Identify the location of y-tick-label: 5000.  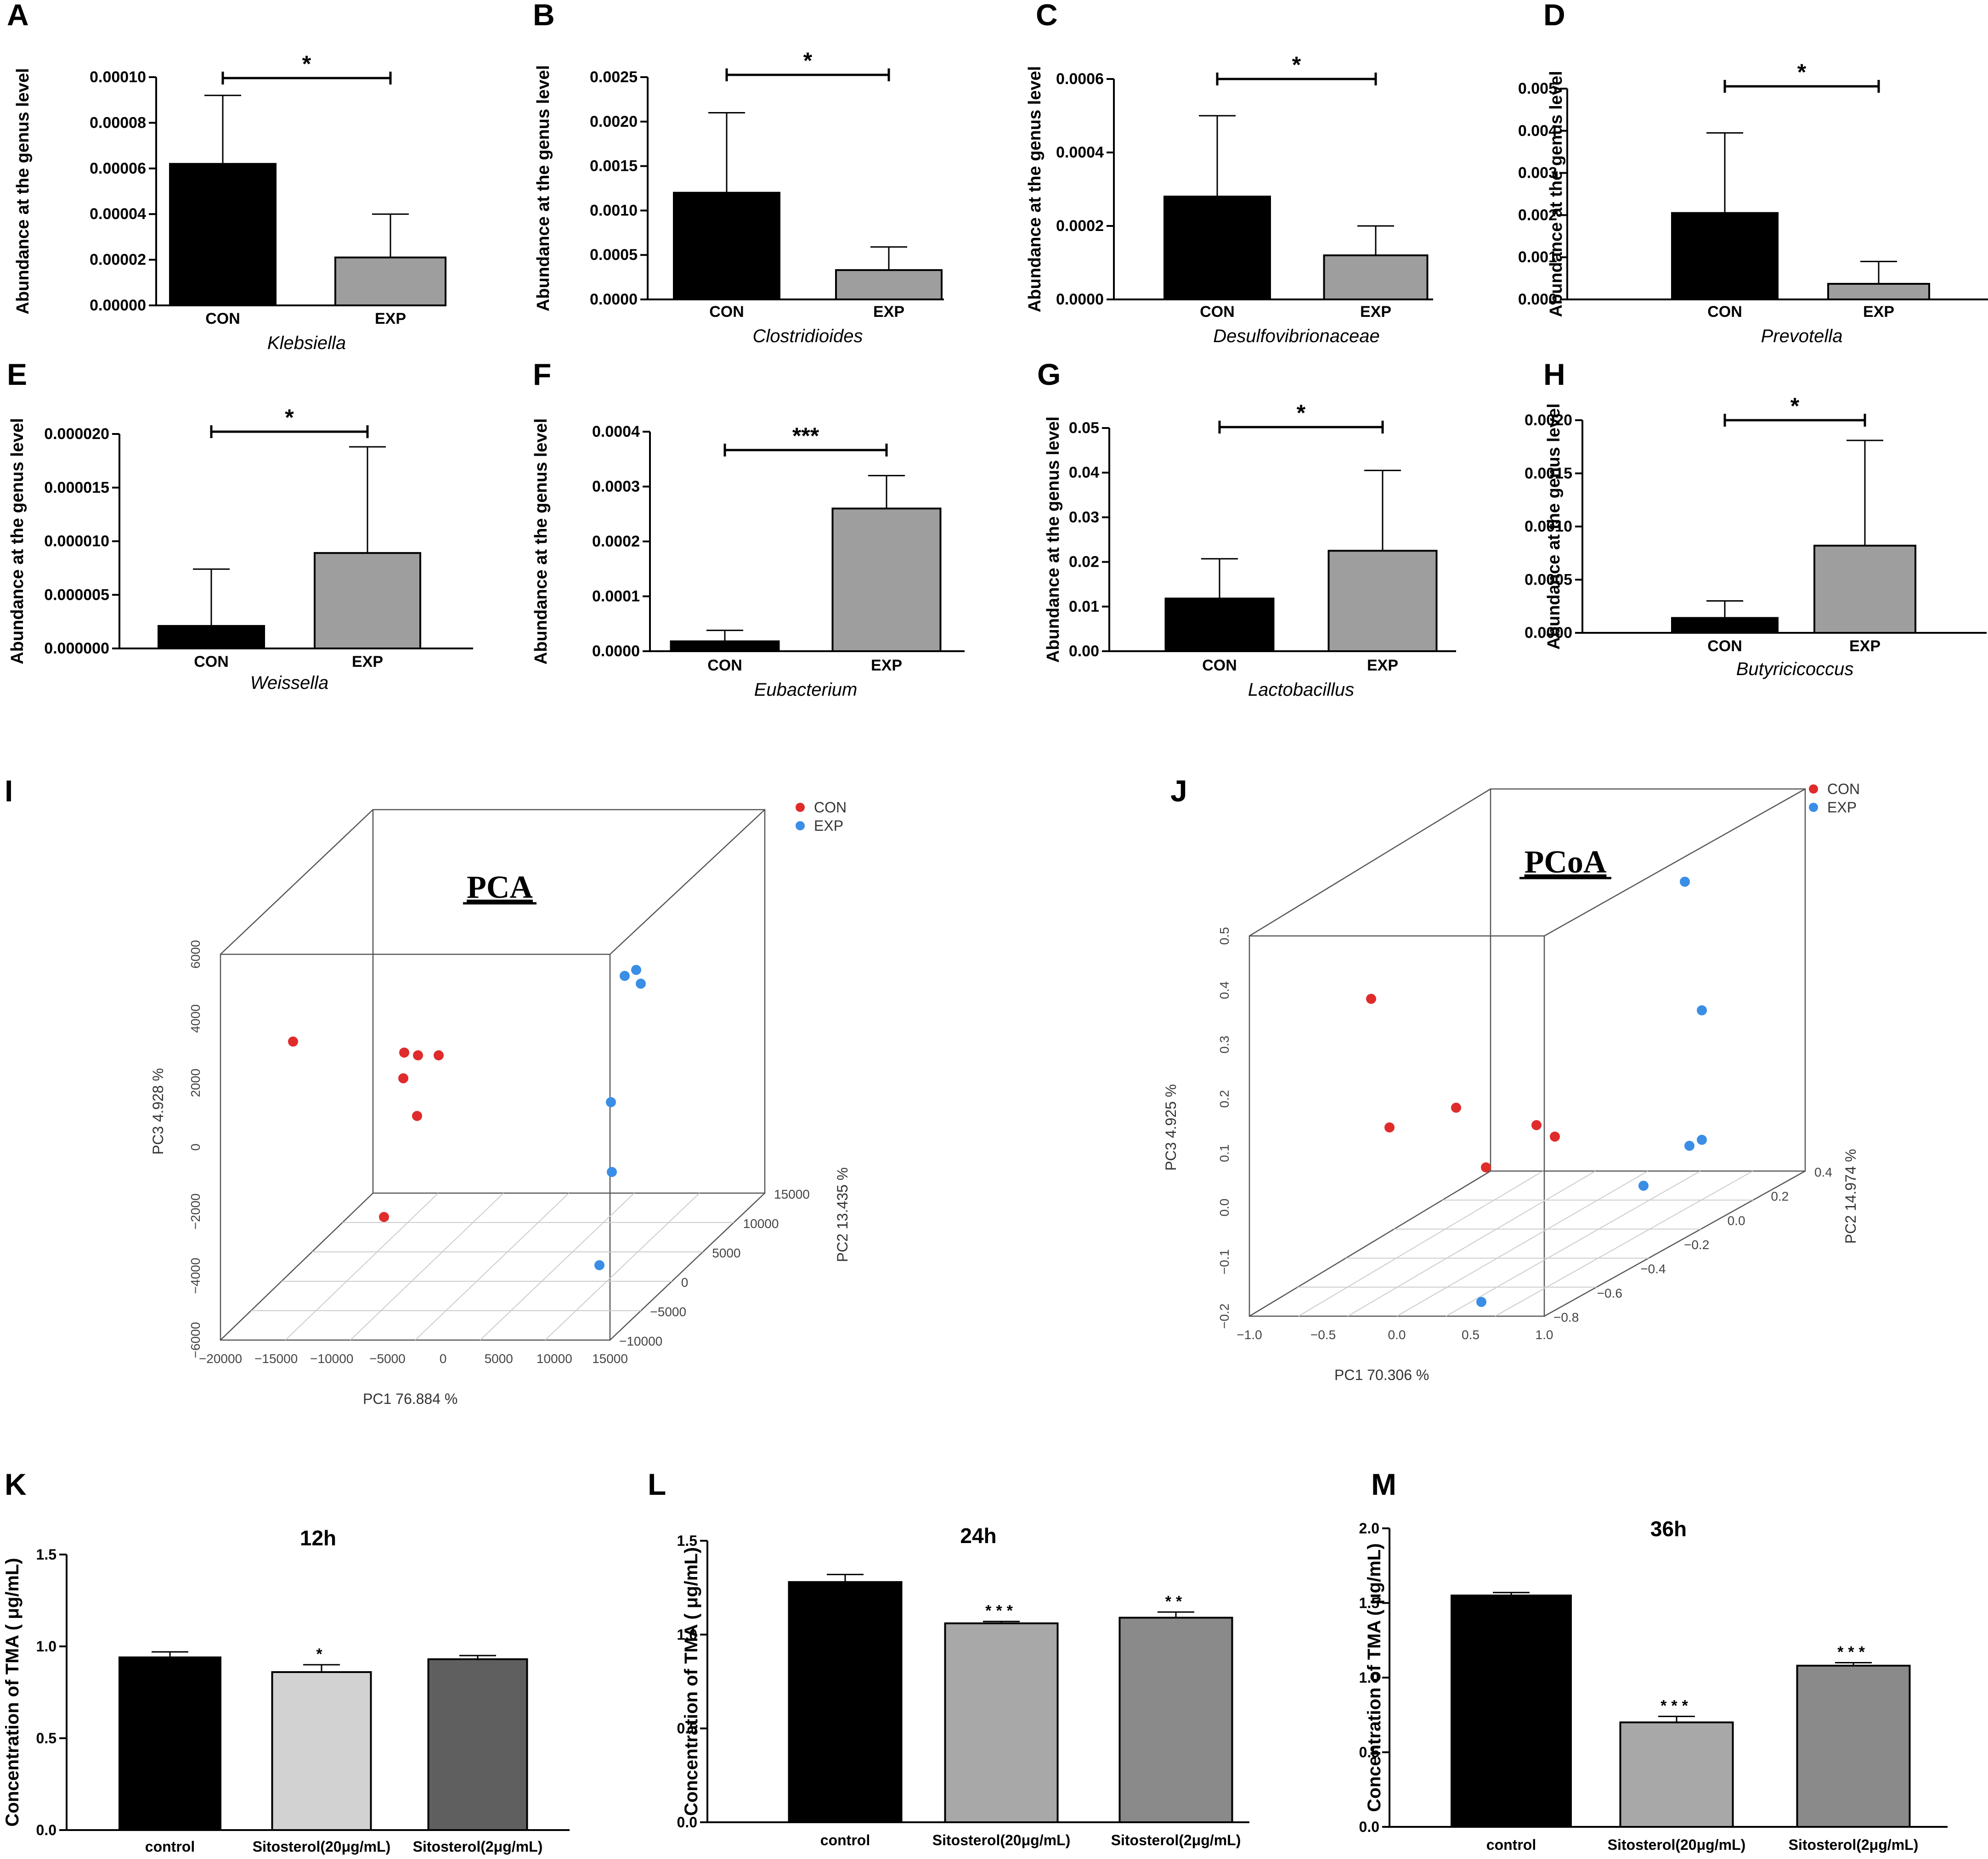
(726, 1253).